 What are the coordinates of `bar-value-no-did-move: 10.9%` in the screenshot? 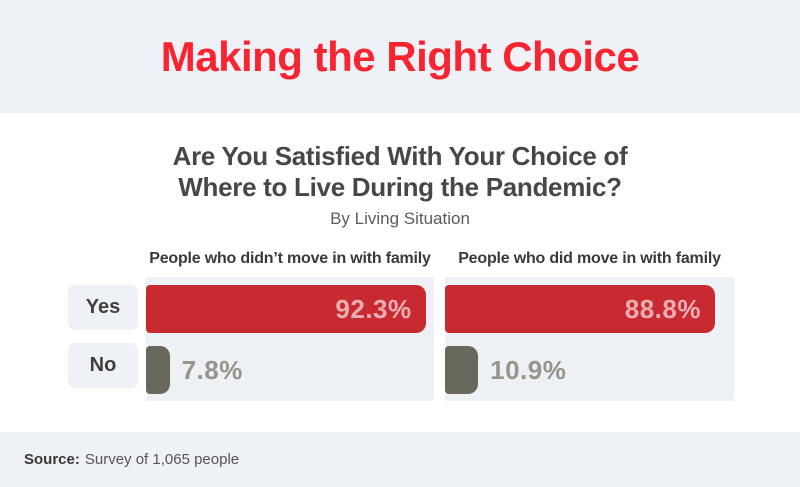 It's located at (528, 369).